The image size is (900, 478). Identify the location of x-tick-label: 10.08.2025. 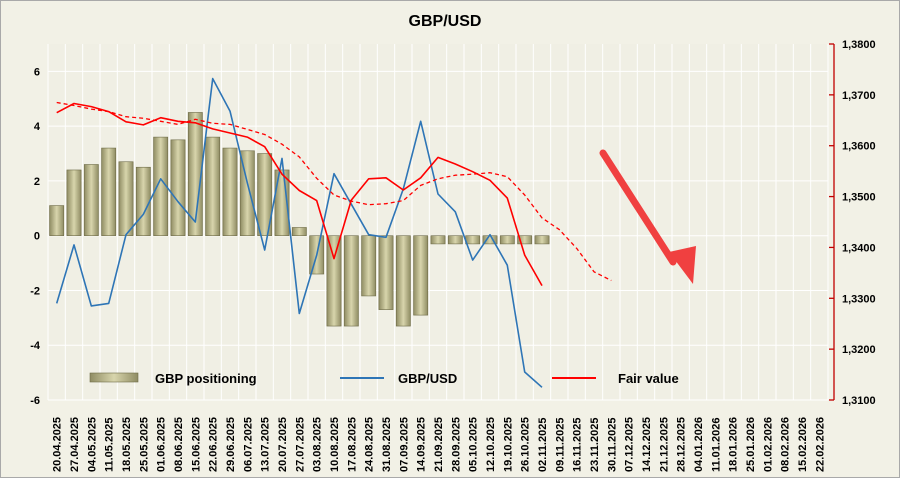
(335, 444).